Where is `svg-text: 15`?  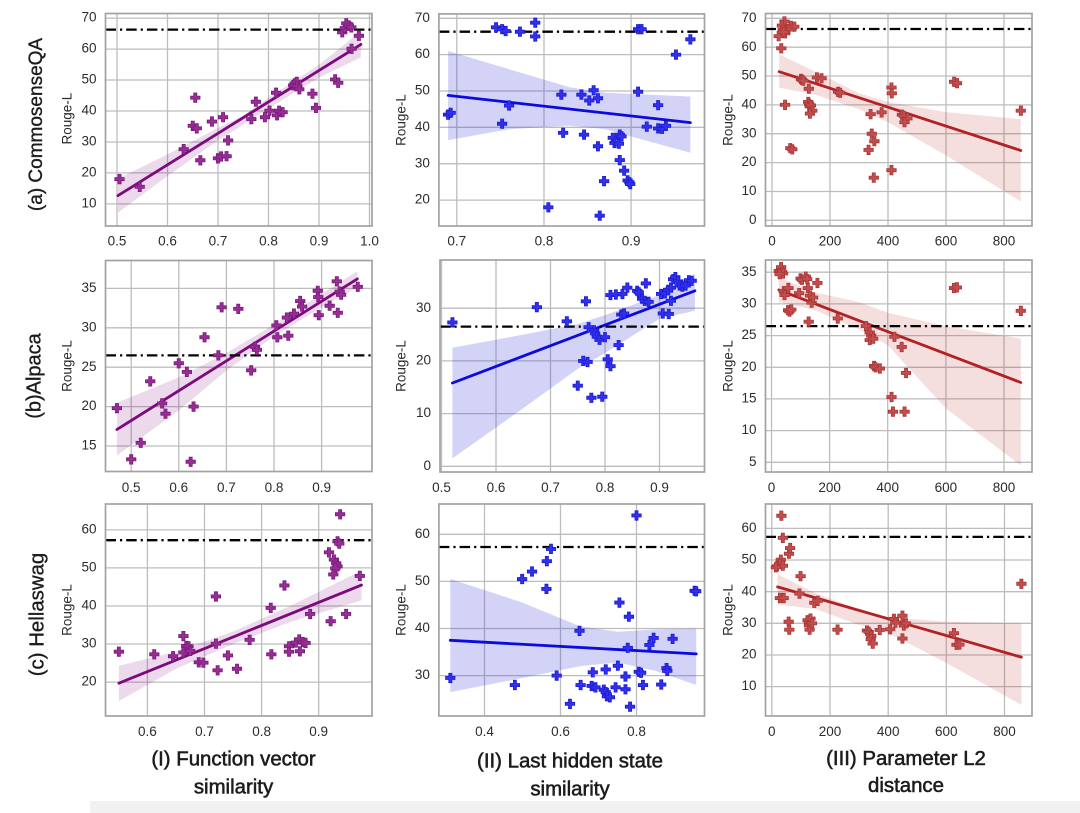 svg-text: 15 is located at coordinates (748, 397).